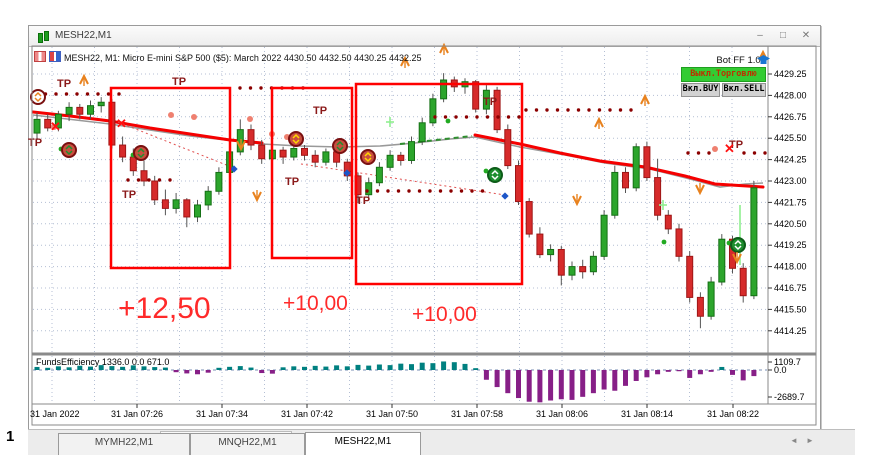 This screenshot has width=893, height=455. What do you see at coordinates (10, 436) in the screenshot?
I see `page-number: 1` at bounding box center [10, 436].